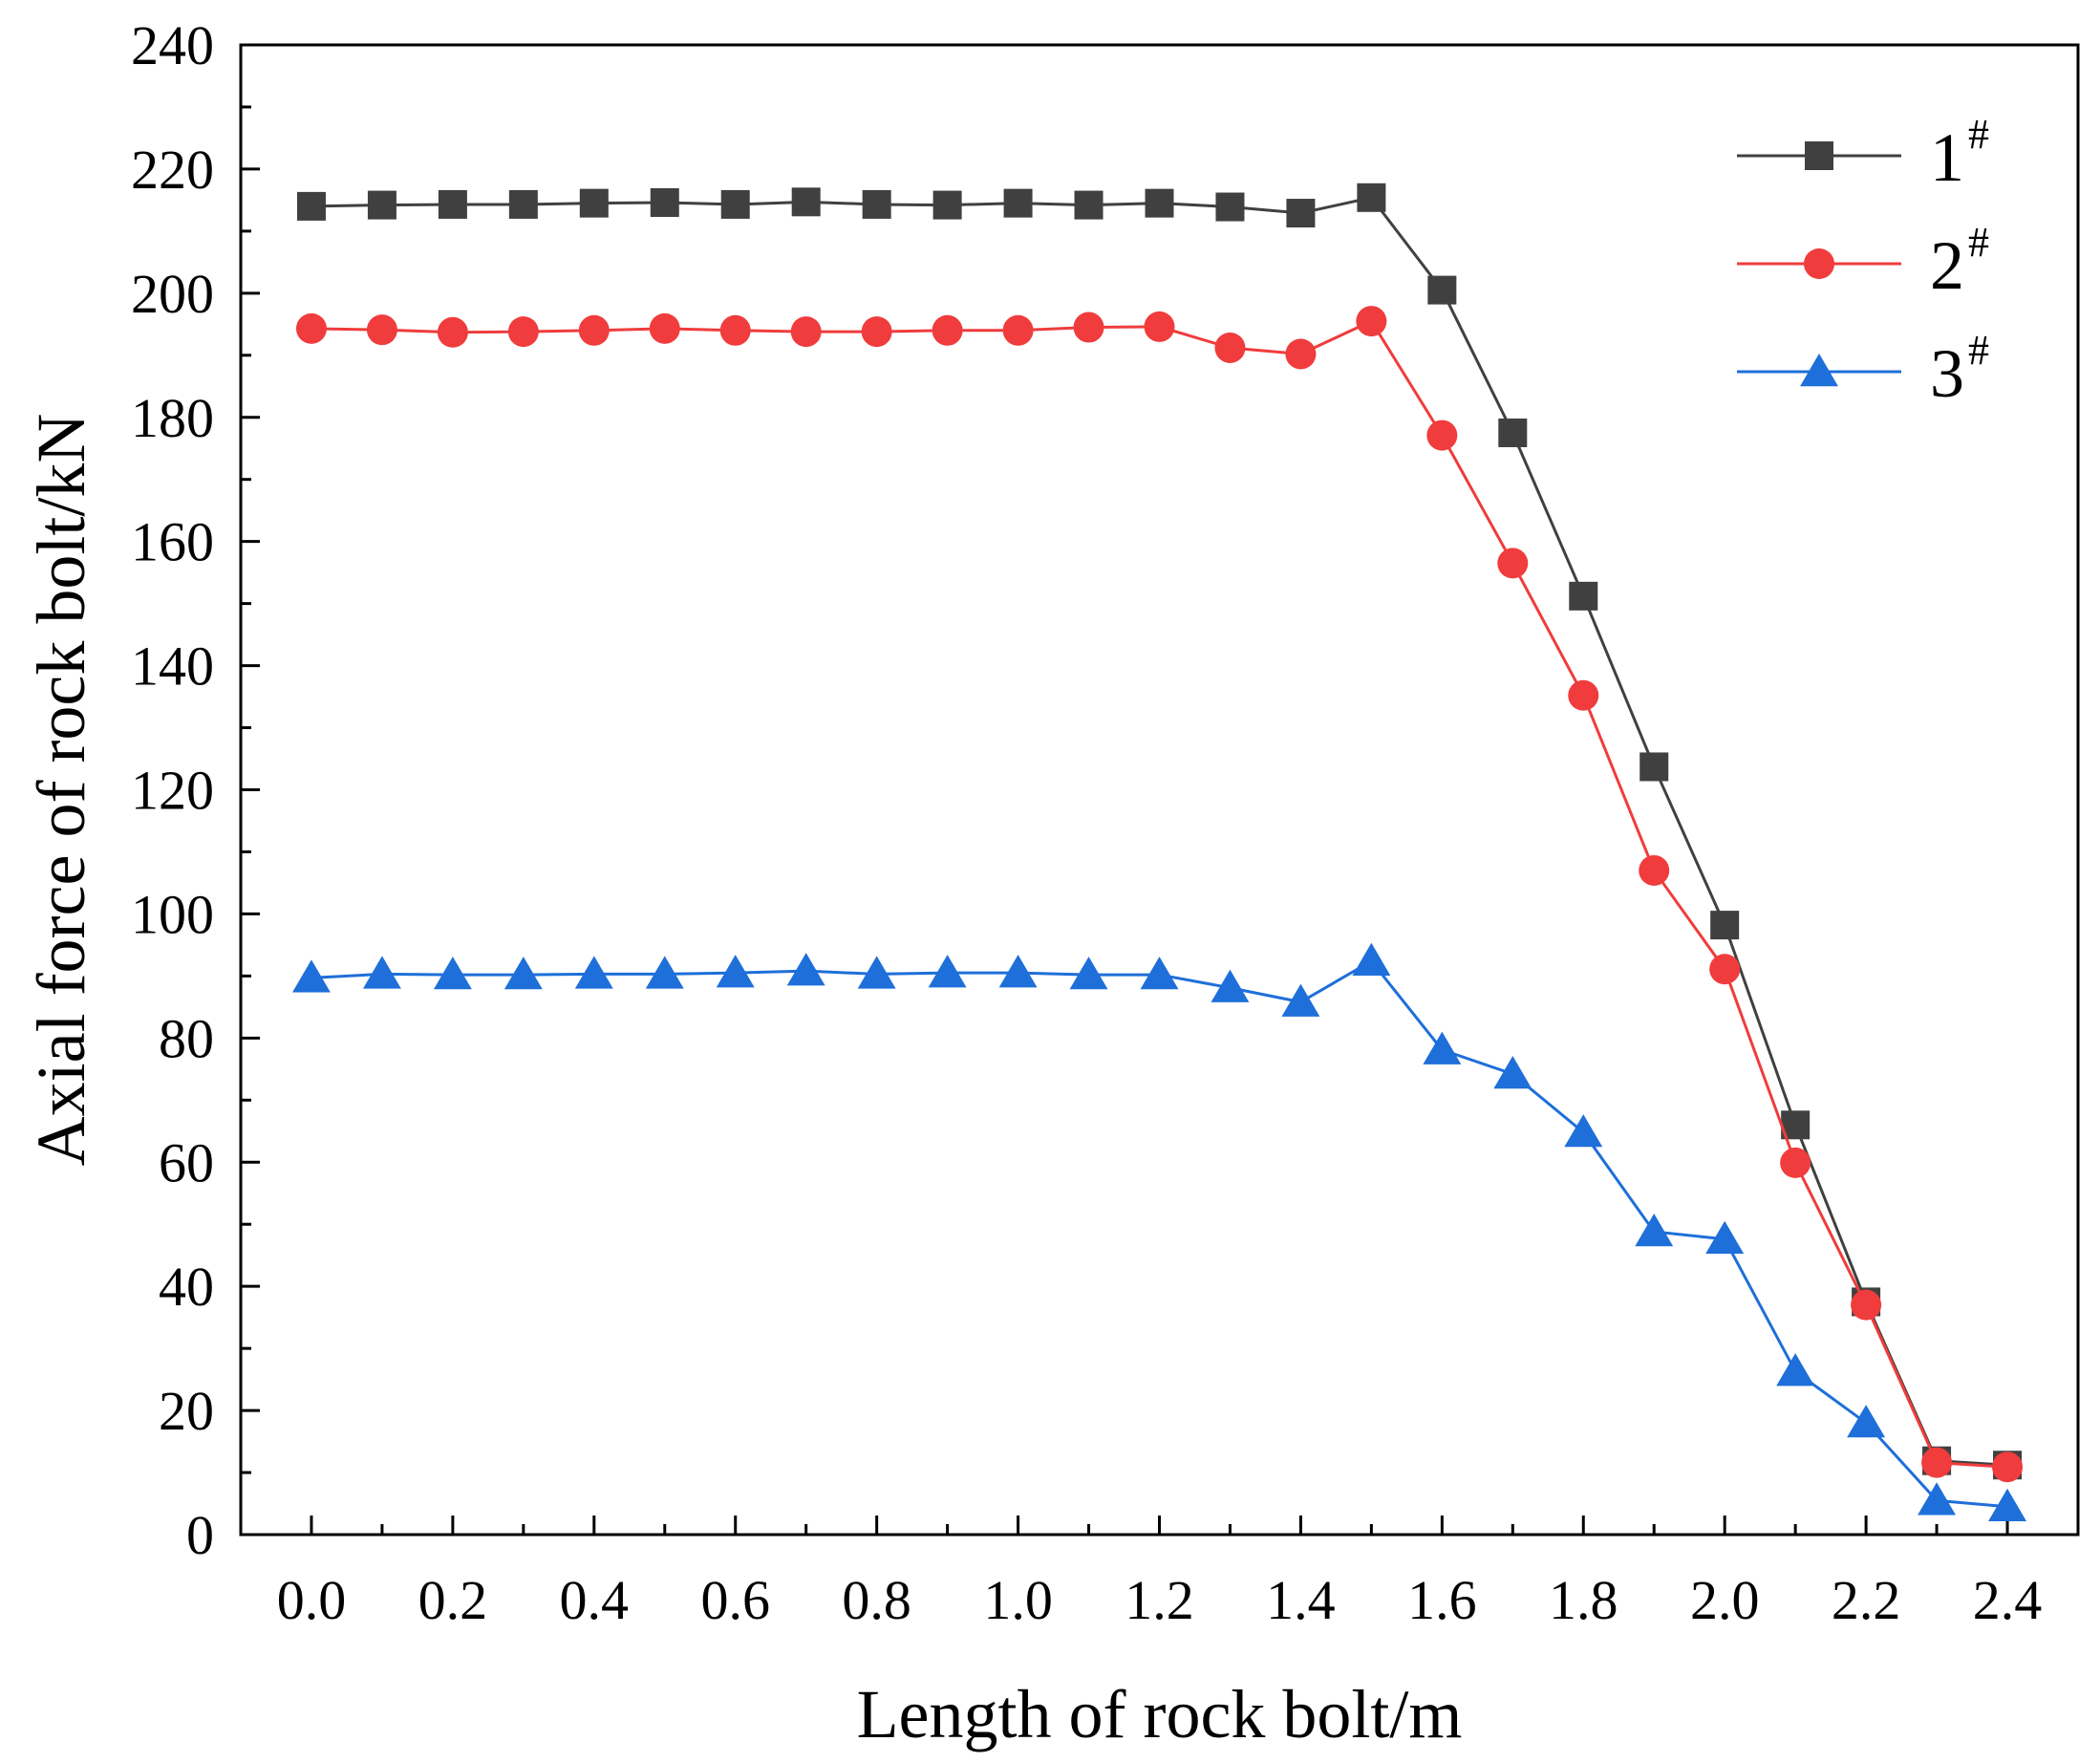  I want to click on legend: 1# 2# 3#, so click(1863, 262).